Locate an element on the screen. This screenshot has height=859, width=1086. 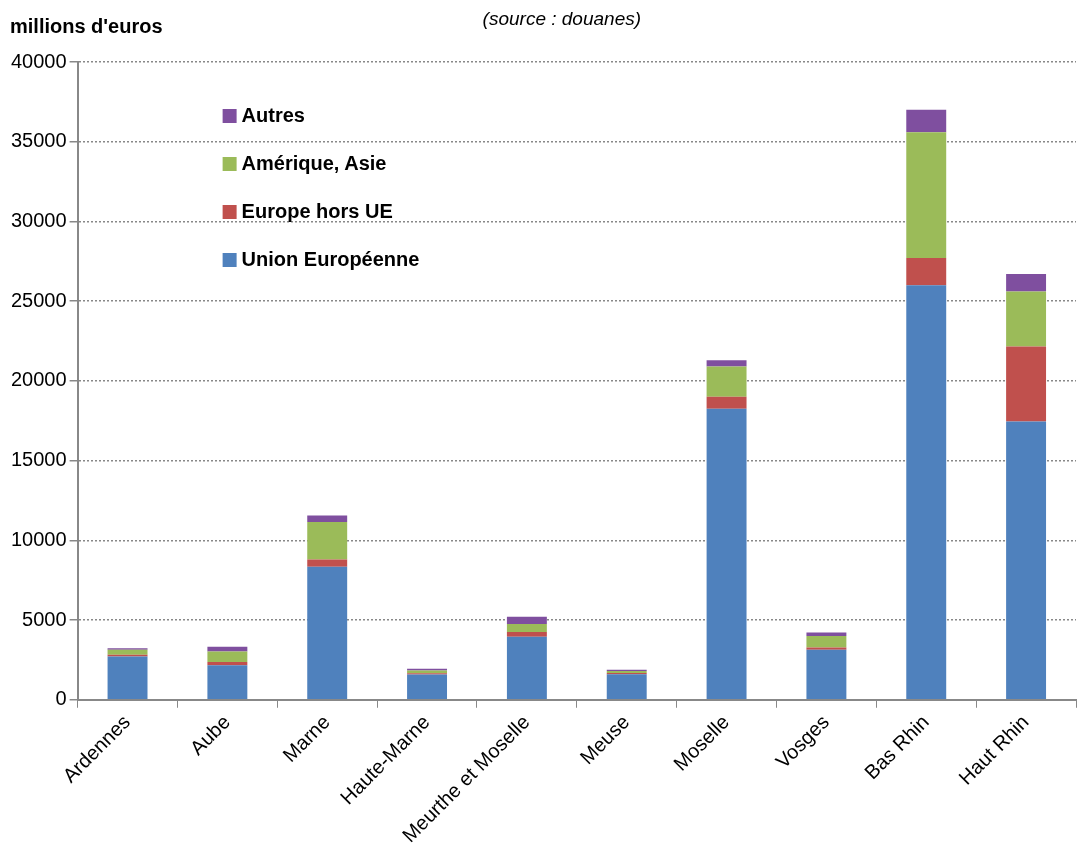
legend-label: Union Européenne is located at coordinates (330, 258).